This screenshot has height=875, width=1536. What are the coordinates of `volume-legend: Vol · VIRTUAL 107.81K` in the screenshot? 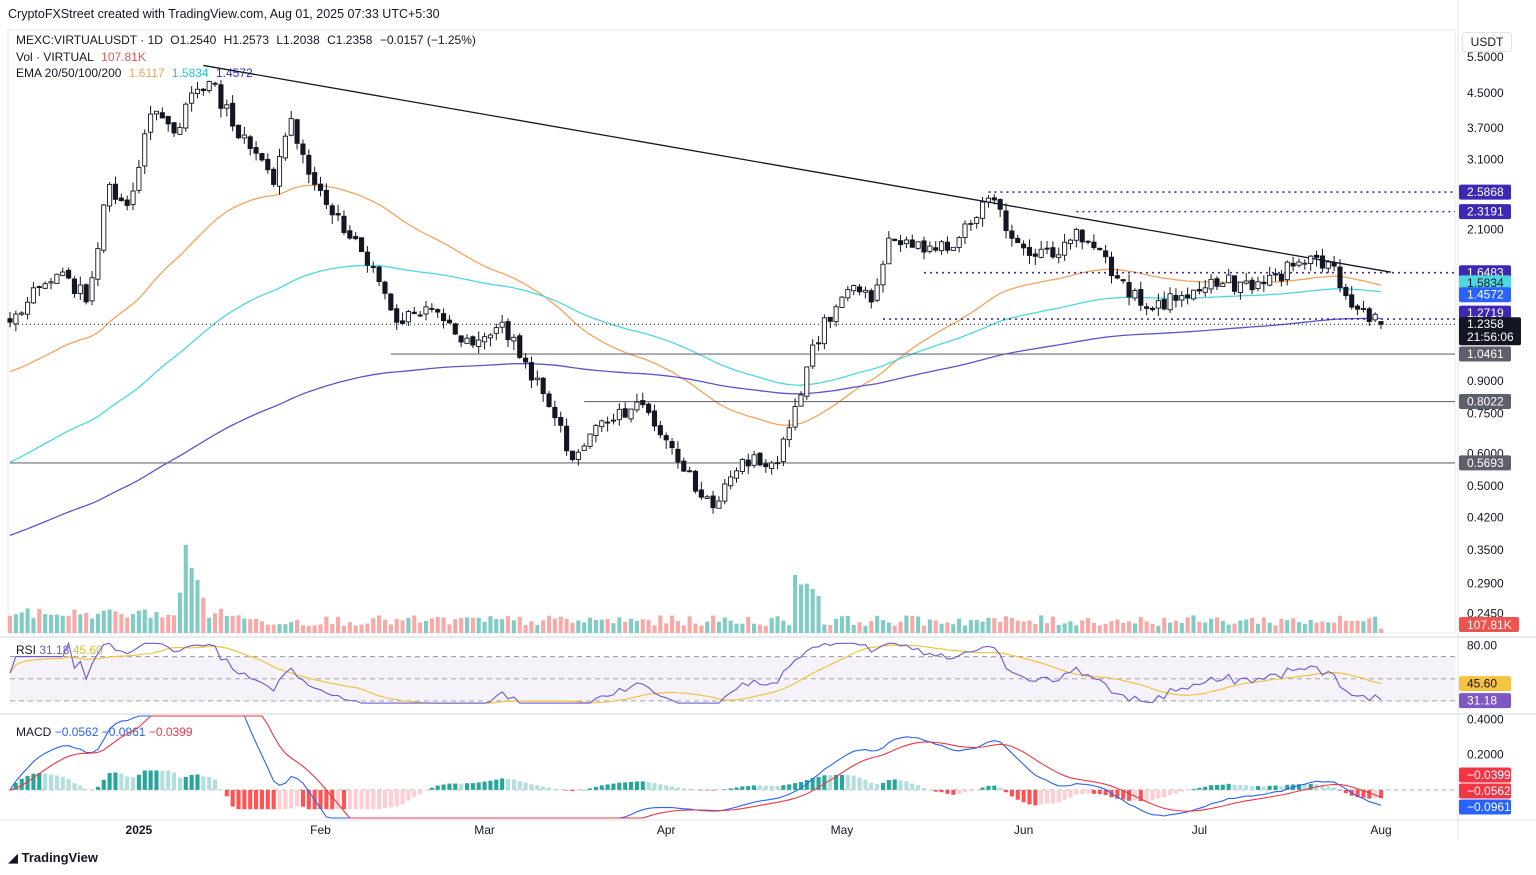 It's located at (83, 57).